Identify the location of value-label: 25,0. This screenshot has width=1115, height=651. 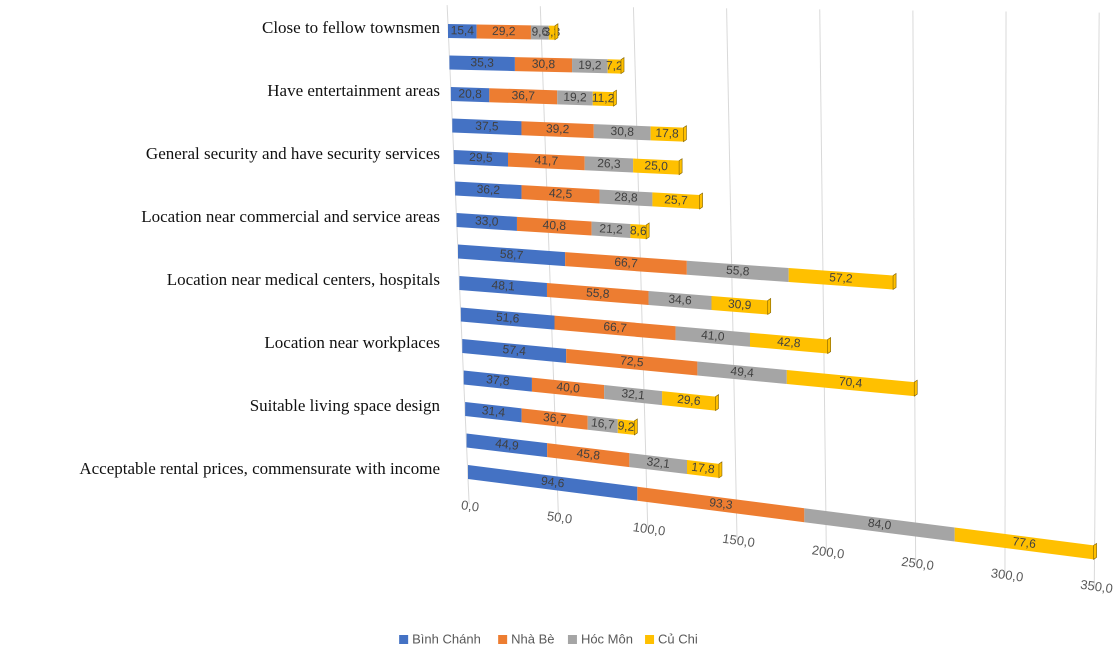
(656, 165).